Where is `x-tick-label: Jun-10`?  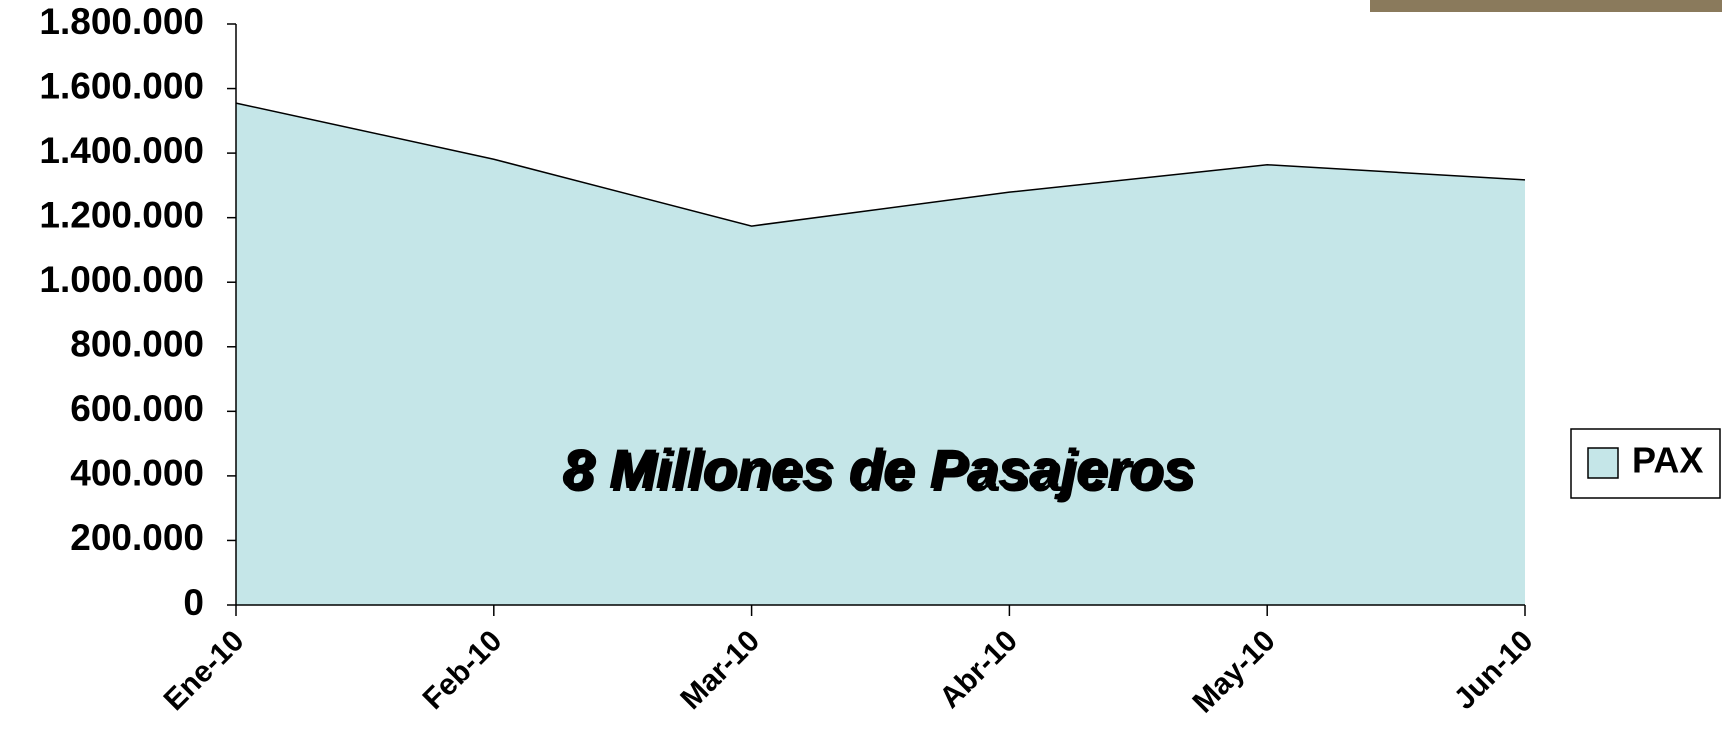
x-tick-label: Jun-10 is located at coordinates (1494, 670).